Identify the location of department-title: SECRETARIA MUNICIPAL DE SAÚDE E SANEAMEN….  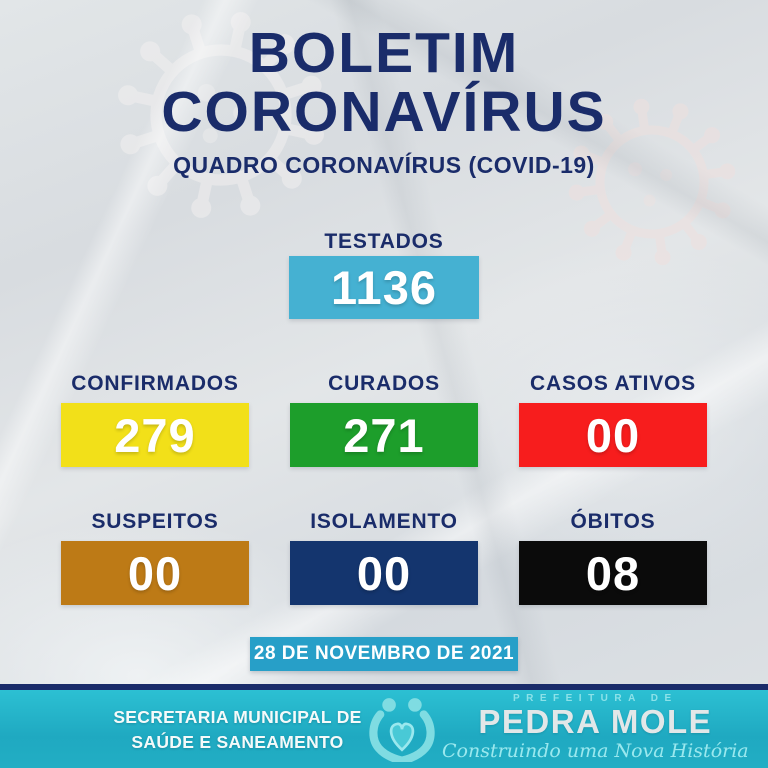
(237, 730).